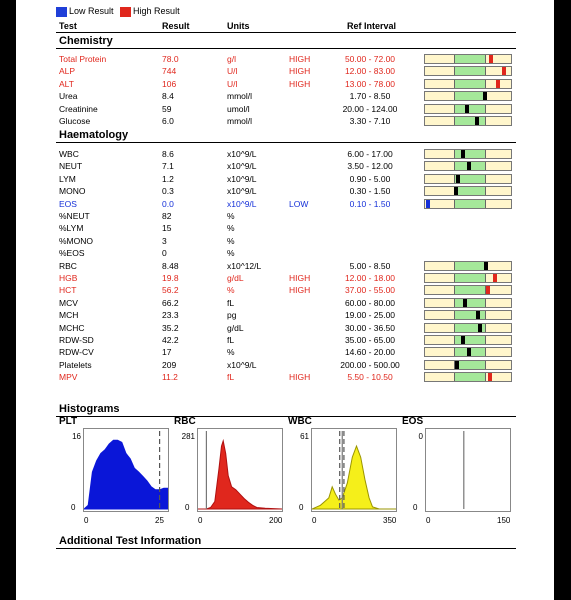 The height and width of the screenshot is (600, 571). What do you see at coordinates (285, 352) in the screenshot?
I see `result-row: RDW-CV 17% 14.60 - 20.00` at bounding box center [285, 352].